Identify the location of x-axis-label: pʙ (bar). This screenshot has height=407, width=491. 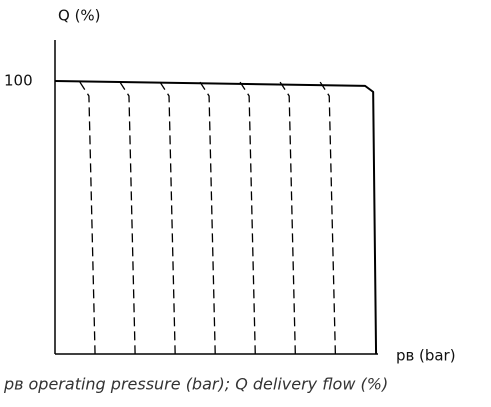
(426, 356).